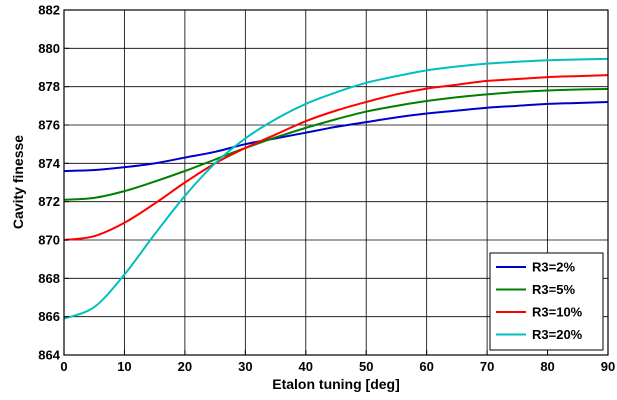 The image size is (617, 400). I want to click on y-tick-label: 874, so click(49, 163).